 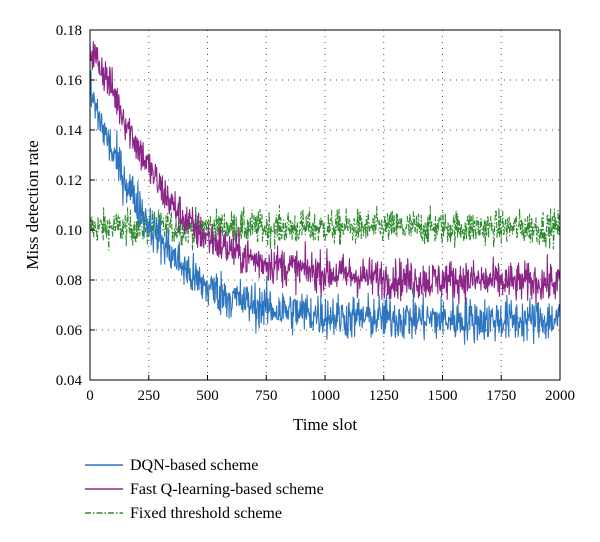 What do you see at coordinates (69, 181) in the screenshot?
I see `y-tick-label: 0.12` at bounding box center [69, 181].